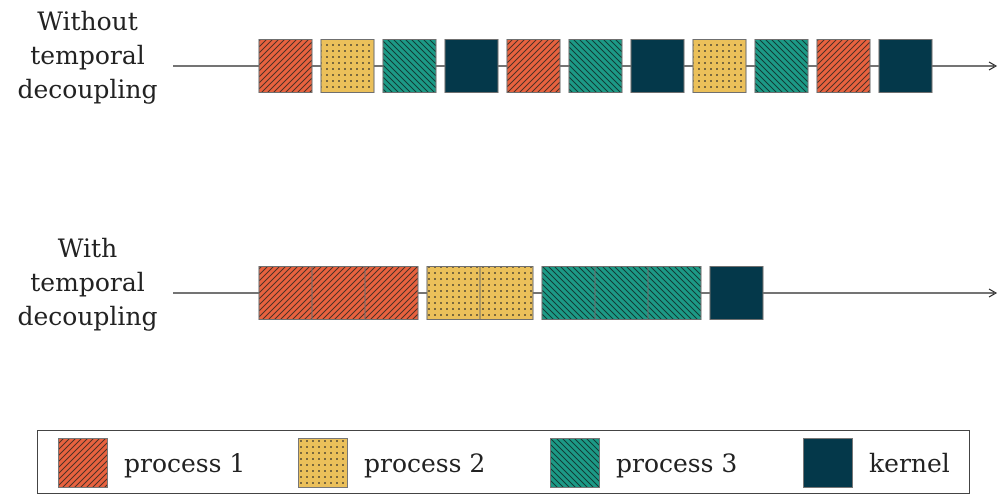 This screenshot has width=1000, height=504. Describe the element at coordinates (575, 463) in the screenshot. I see `process-3-swatch` at that location.